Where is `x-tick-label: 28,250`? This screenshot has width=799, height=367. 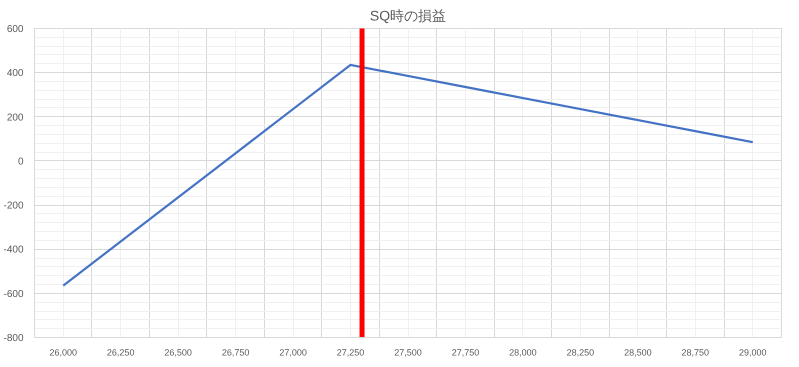
x-tick-label: 28,250 is located at coordinates (580, 353).